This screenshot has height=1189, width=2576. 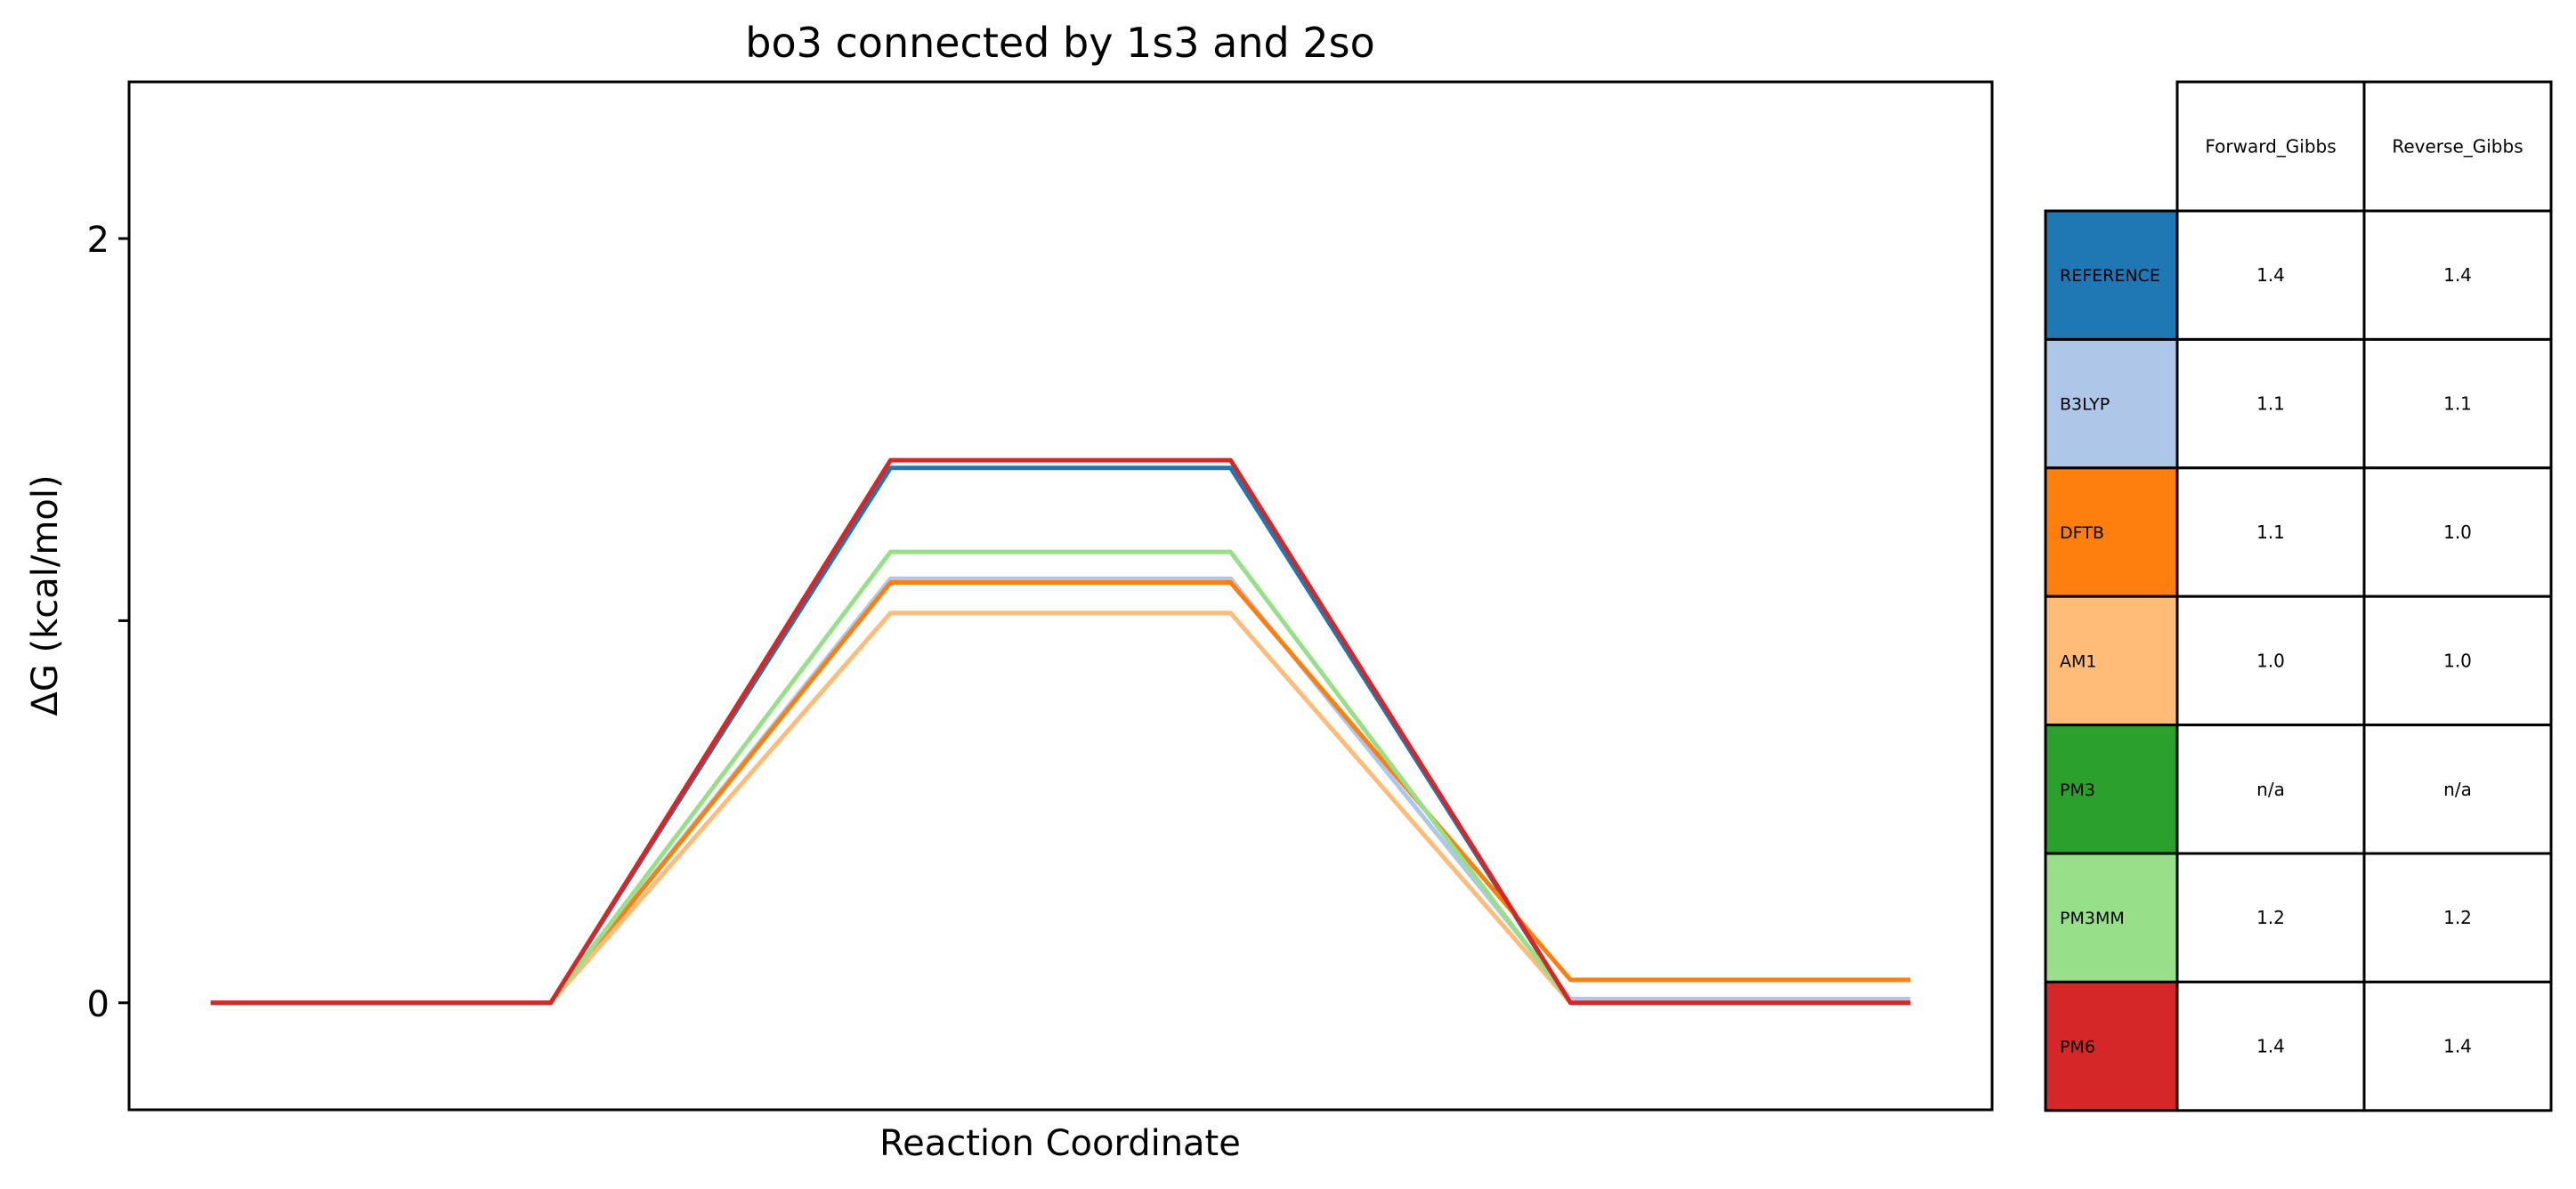 I want to click on y-tick-label: 0, so click(x=98, y=1005).